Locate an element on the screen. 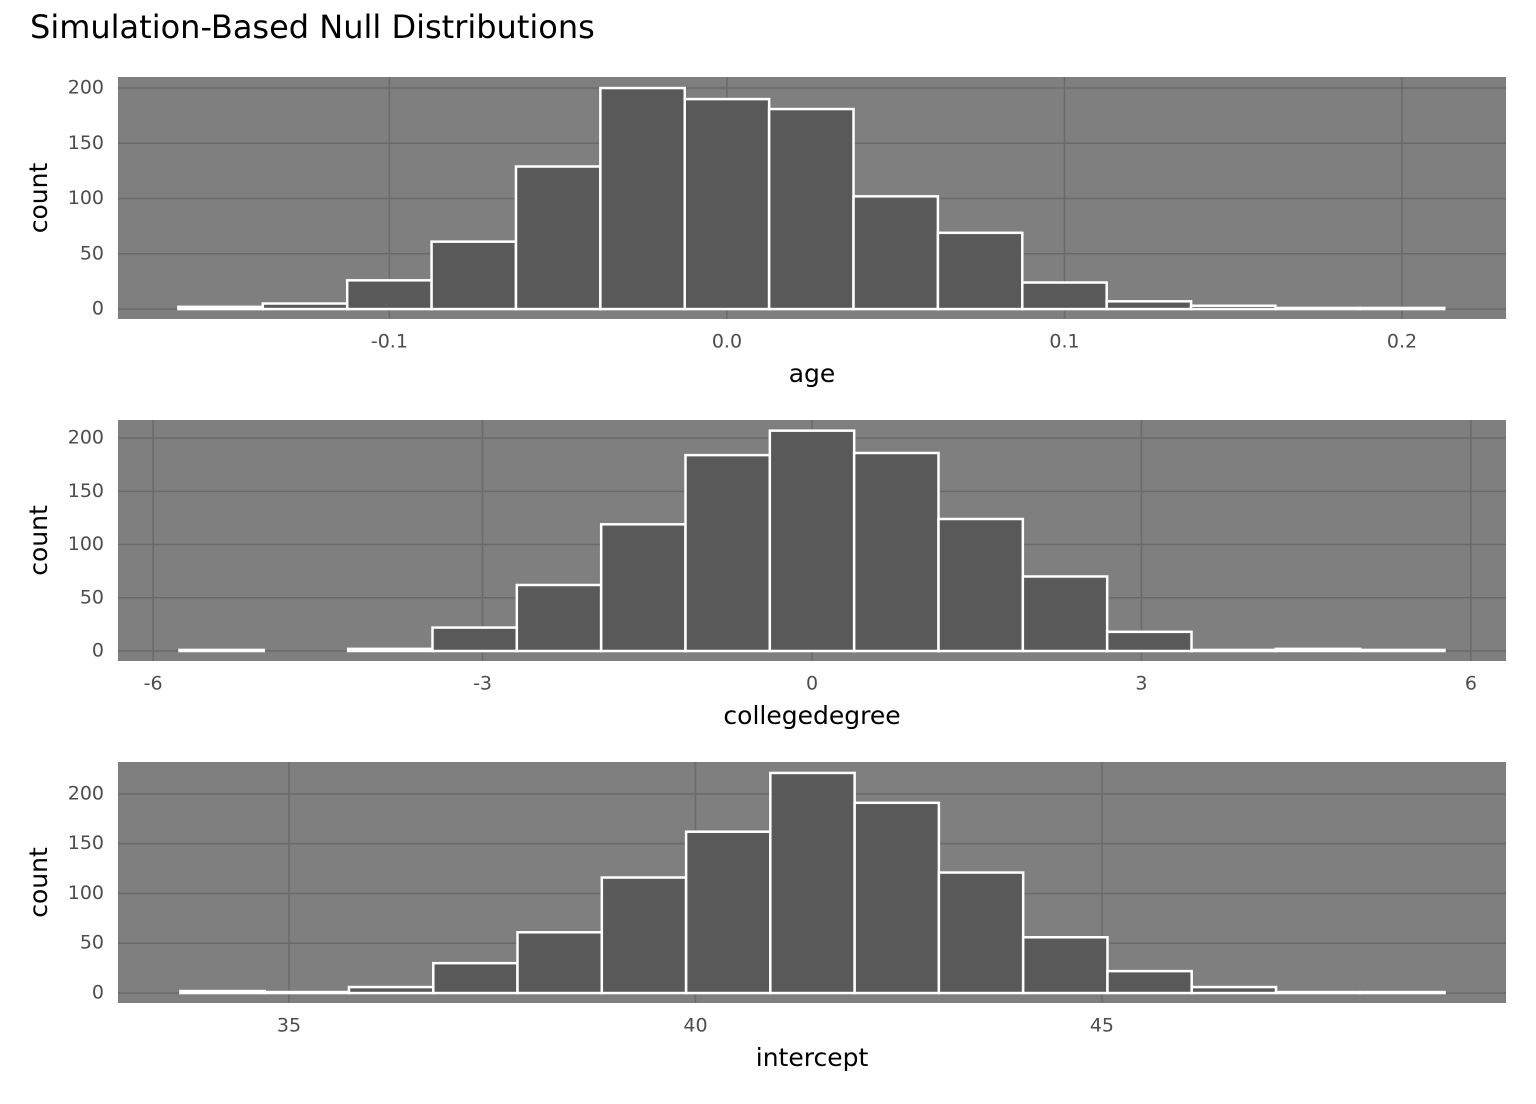  x-axis-label: intercept is located at coordinates (812, 1057).